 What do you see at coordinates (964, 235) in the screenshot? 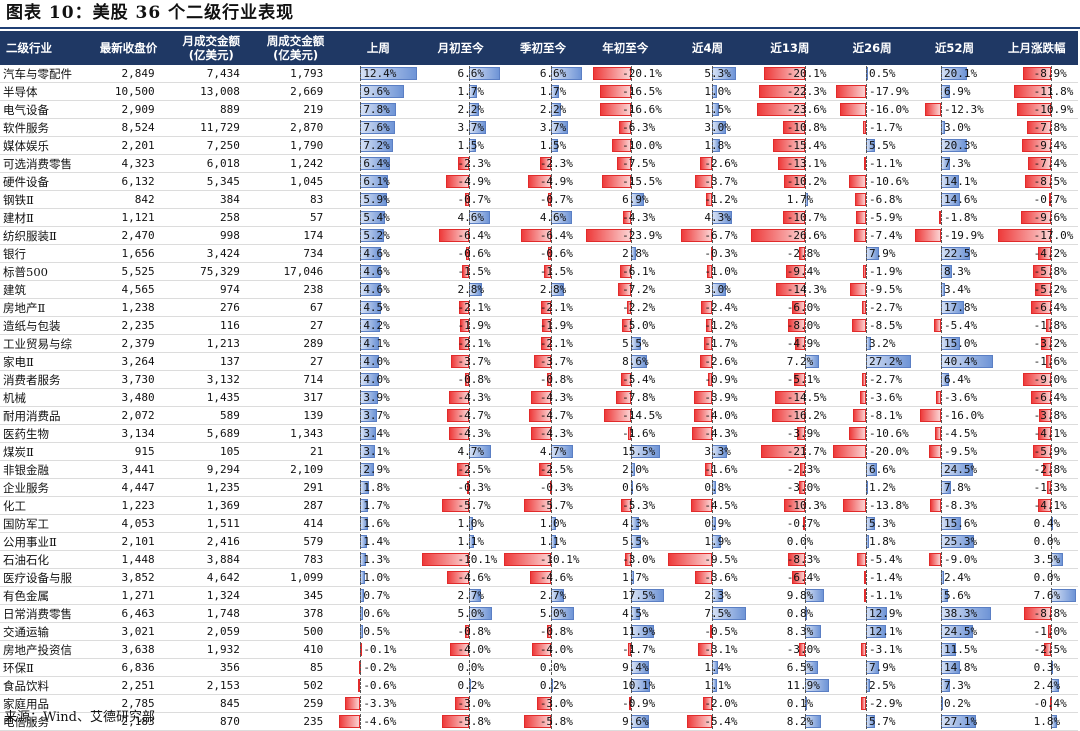
I see `value-label: -19.9%` at bounding box center [964, 235].